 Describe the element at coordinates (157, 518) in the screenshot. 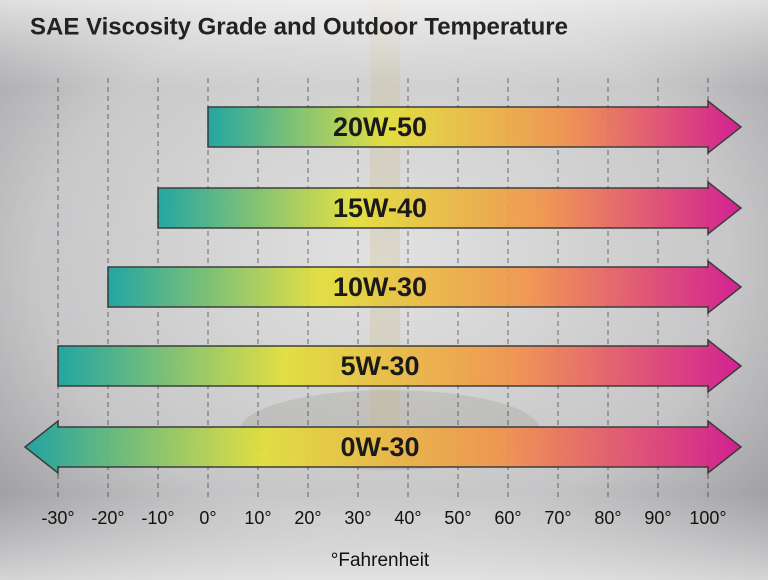

I see `x-tick-label: -10°` at that location.